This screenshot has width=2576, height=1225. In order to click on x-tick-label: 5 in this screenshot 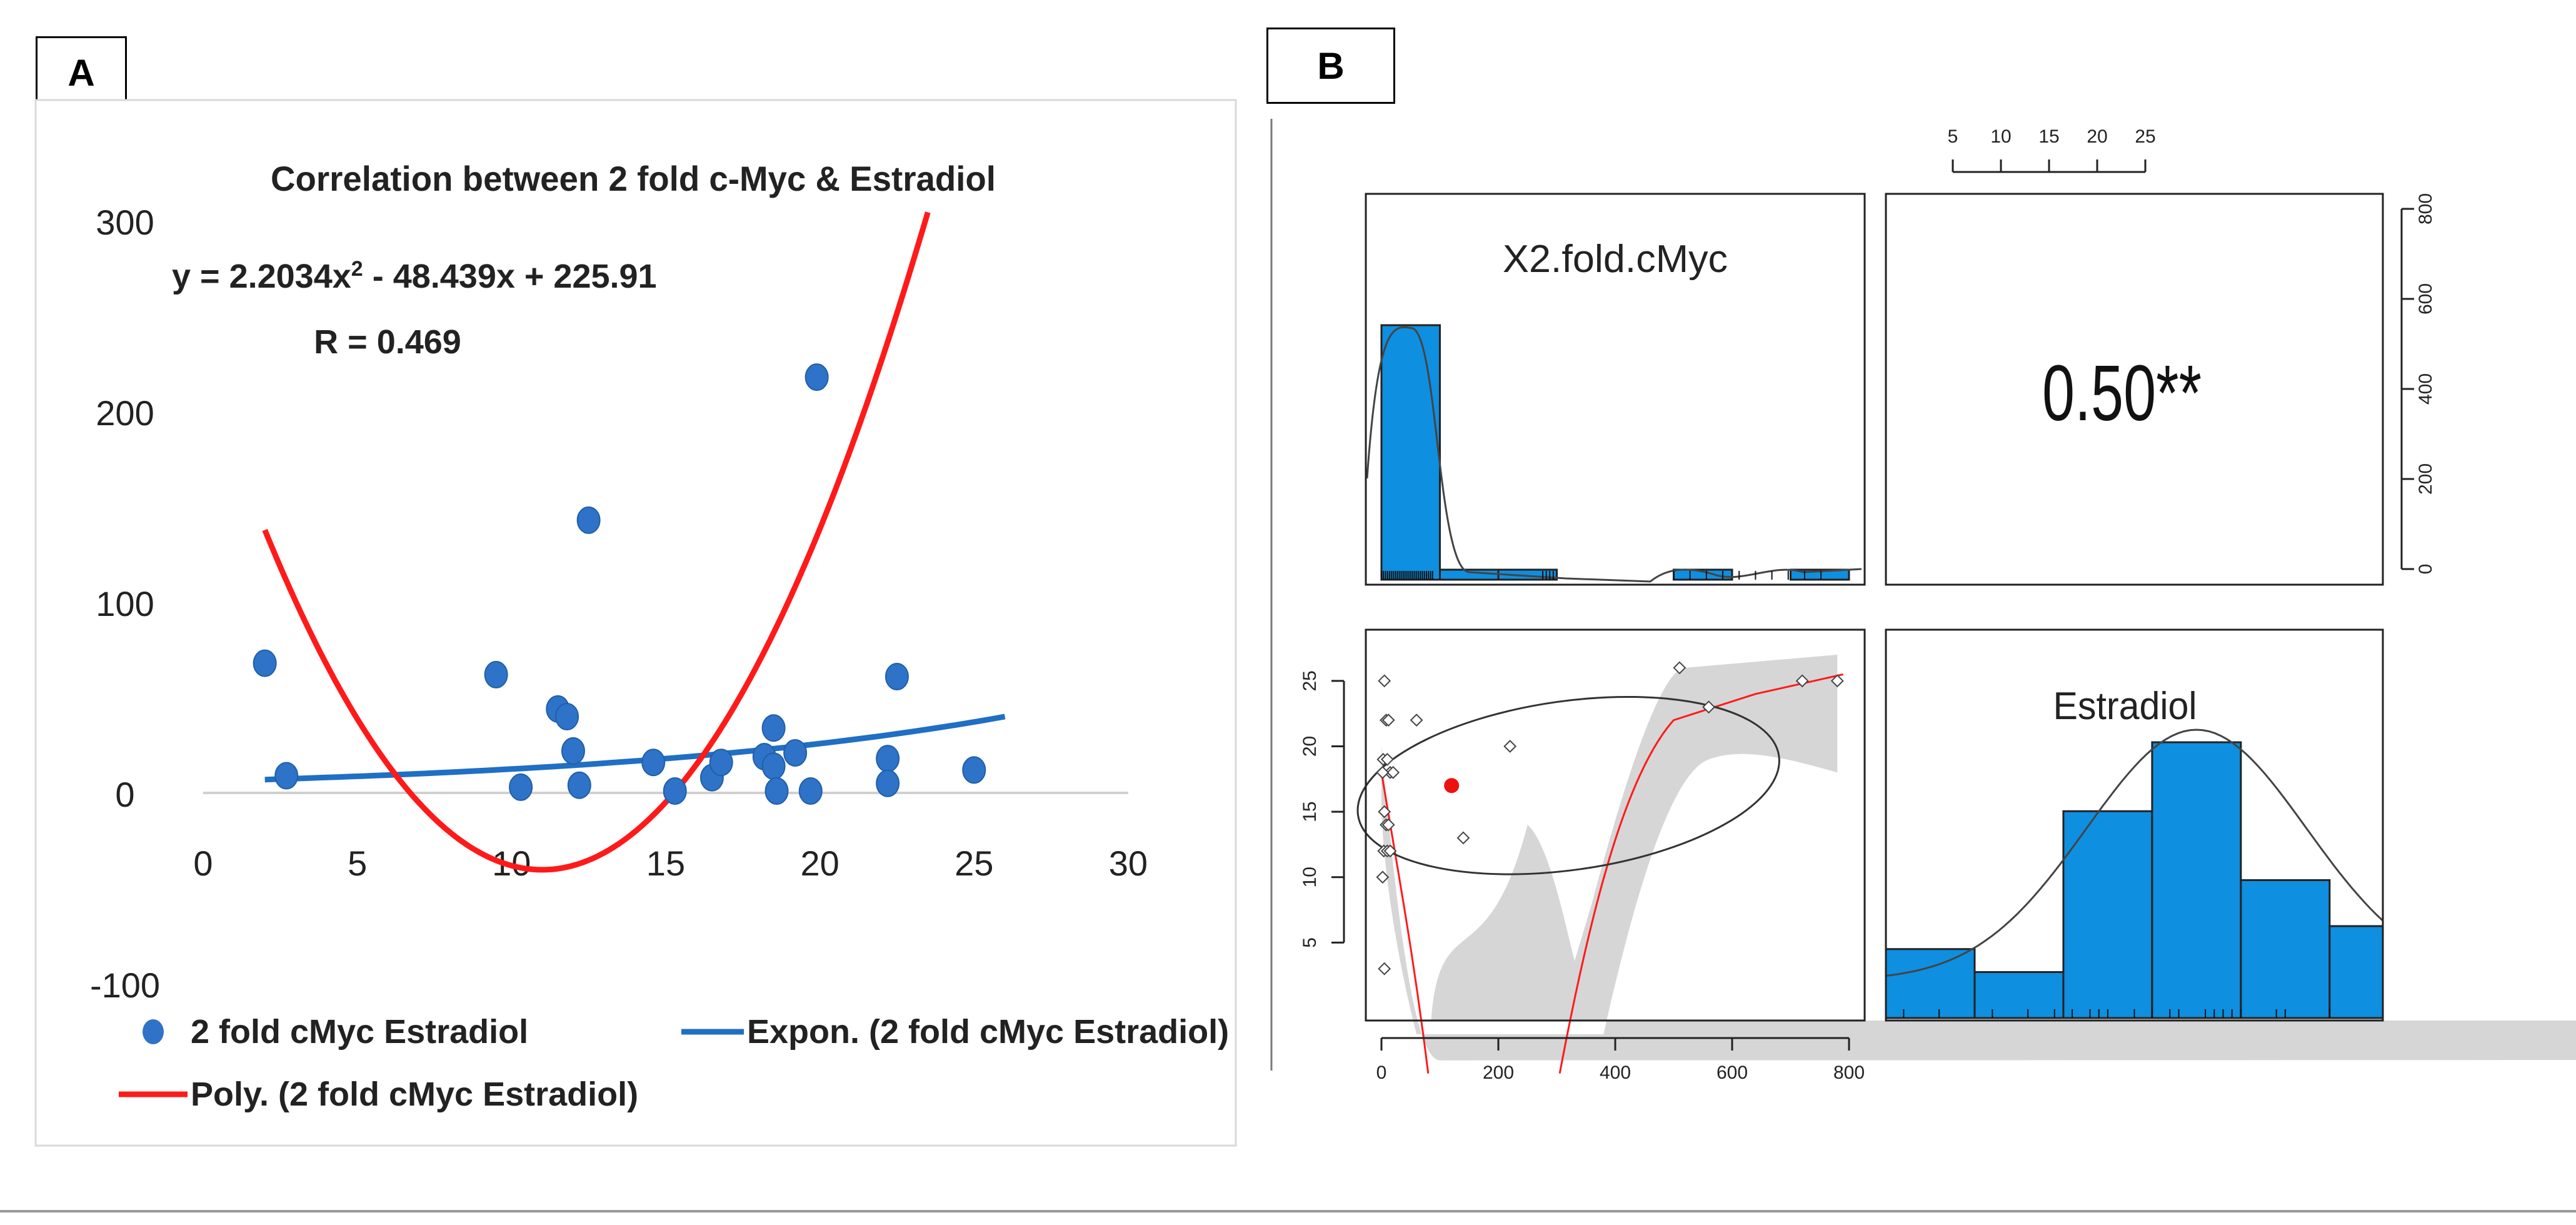, I will do `click(357, 864)`.